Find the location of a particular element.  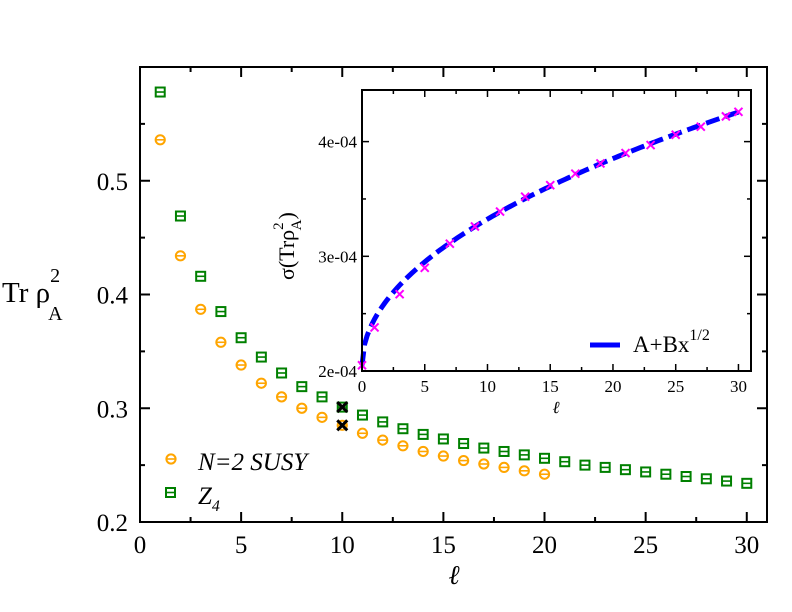

inset-x-axis-label: ℓ is located at coordinates (555, 407).